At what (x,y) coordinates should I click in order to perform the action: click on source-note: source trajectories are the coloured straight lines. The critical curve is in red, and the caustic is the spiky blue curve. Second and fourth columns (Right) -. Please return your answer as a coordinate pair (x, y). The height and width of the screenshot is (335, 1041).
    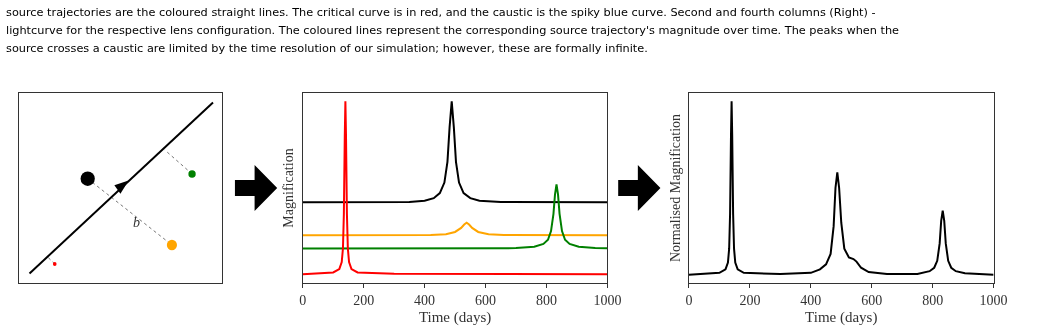
    Looking at the image, I should click on (441, 12).